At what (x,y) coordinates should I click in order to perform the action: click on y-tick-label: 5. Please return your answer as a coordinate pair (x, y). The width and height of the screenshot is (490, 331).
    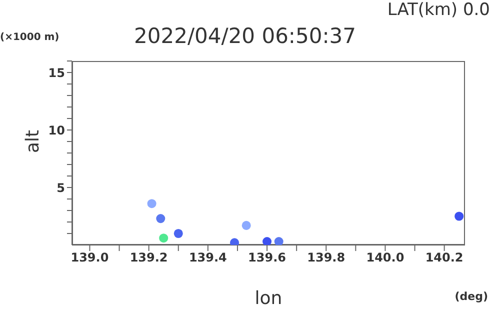
    Looking at the image, I should click on (60, 187).